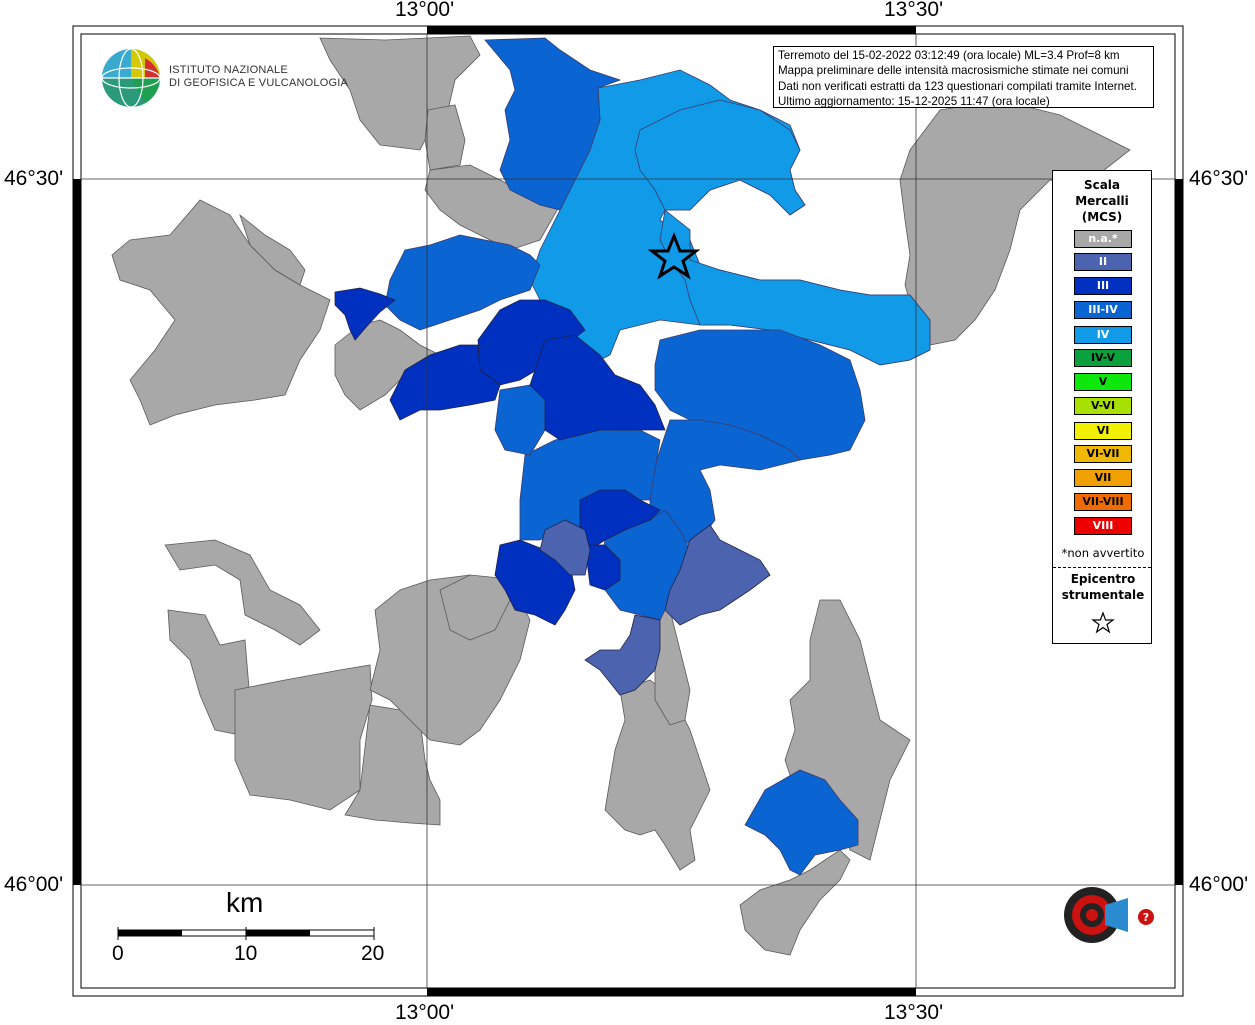 This screenshot has width=1255, height=1025. What do you see at coordinates (730, 217) in the screenshot?
I see `intensity-iv` at bounding box center [730, 217].